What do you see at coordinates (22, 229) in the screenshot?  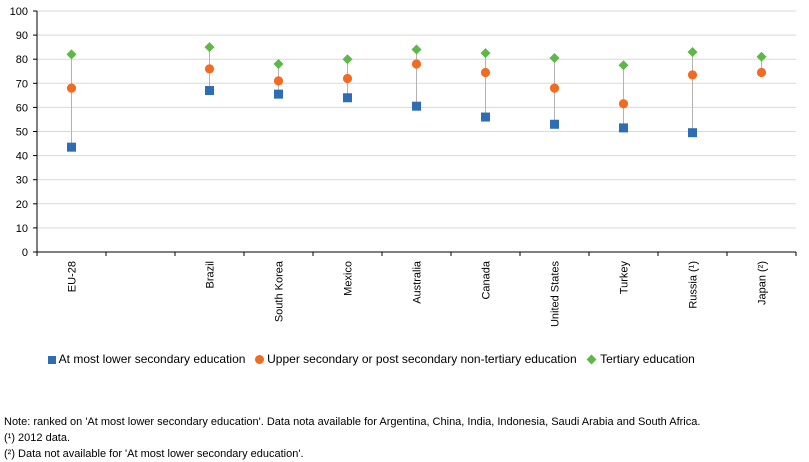 I see `y-tick-label: 10` at bounding box center [22, 229].